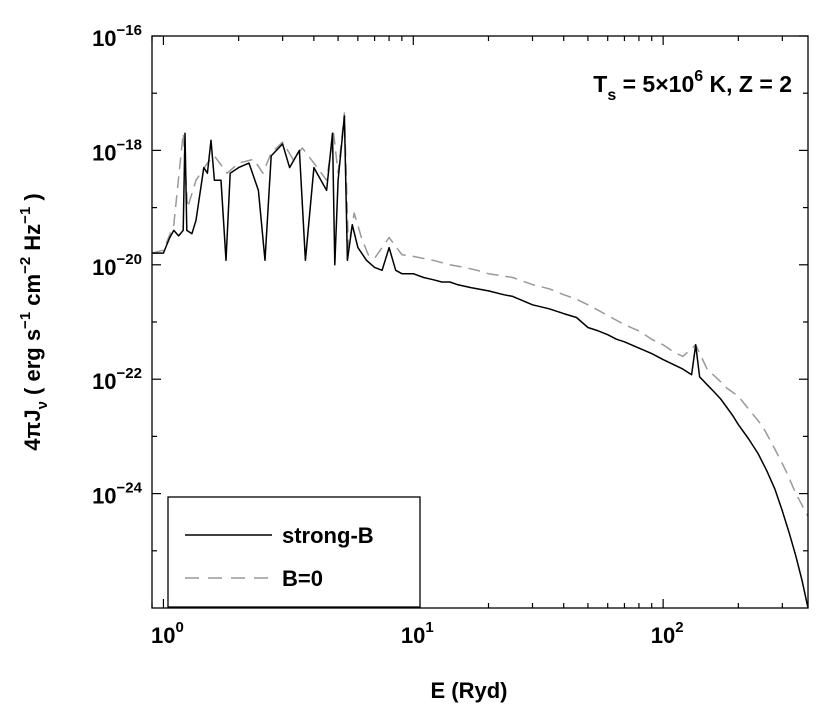 This screenshot has width=830, height=713. What do you see at coordinates (417, 633) in the screenshot?
I see `x-tick-label-1: 10¹` at bounding box center [417, 633].